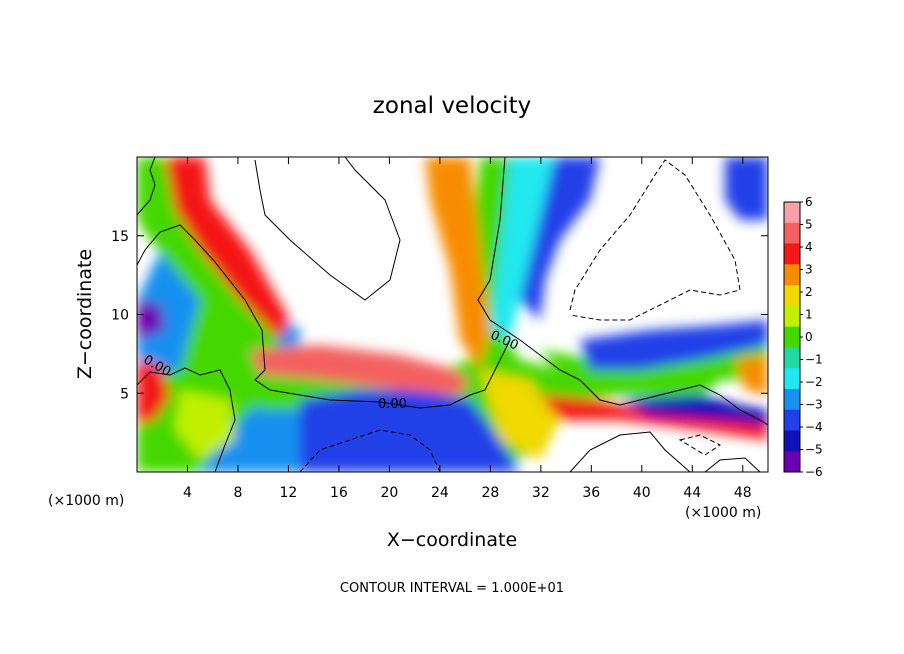  What do you see at coordinates (809, 292) in the screenshot?
I see `colorbar-label-4: 2` at bounding box center [809, 292].